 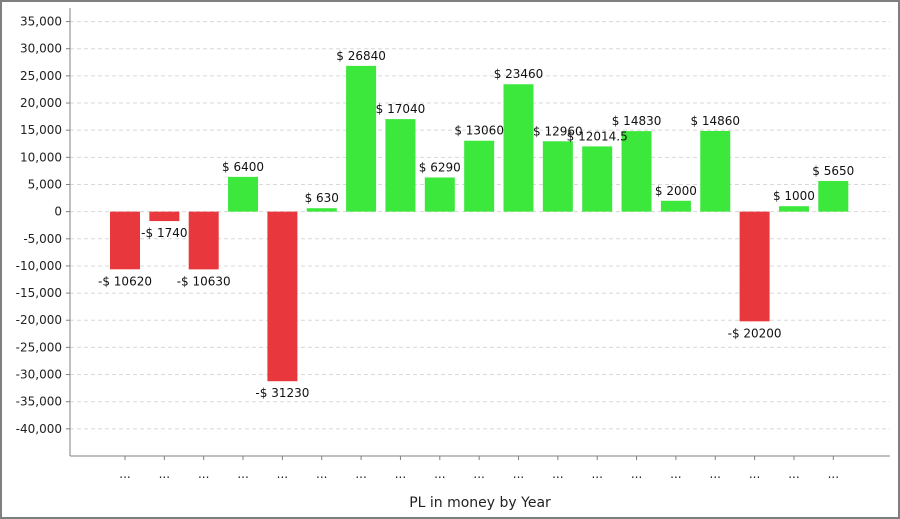 What do you see at coordinates (480, 503) in the screenshot?
I see `x-axis-title: PL in money by Year` at bounding box center [480, 503].